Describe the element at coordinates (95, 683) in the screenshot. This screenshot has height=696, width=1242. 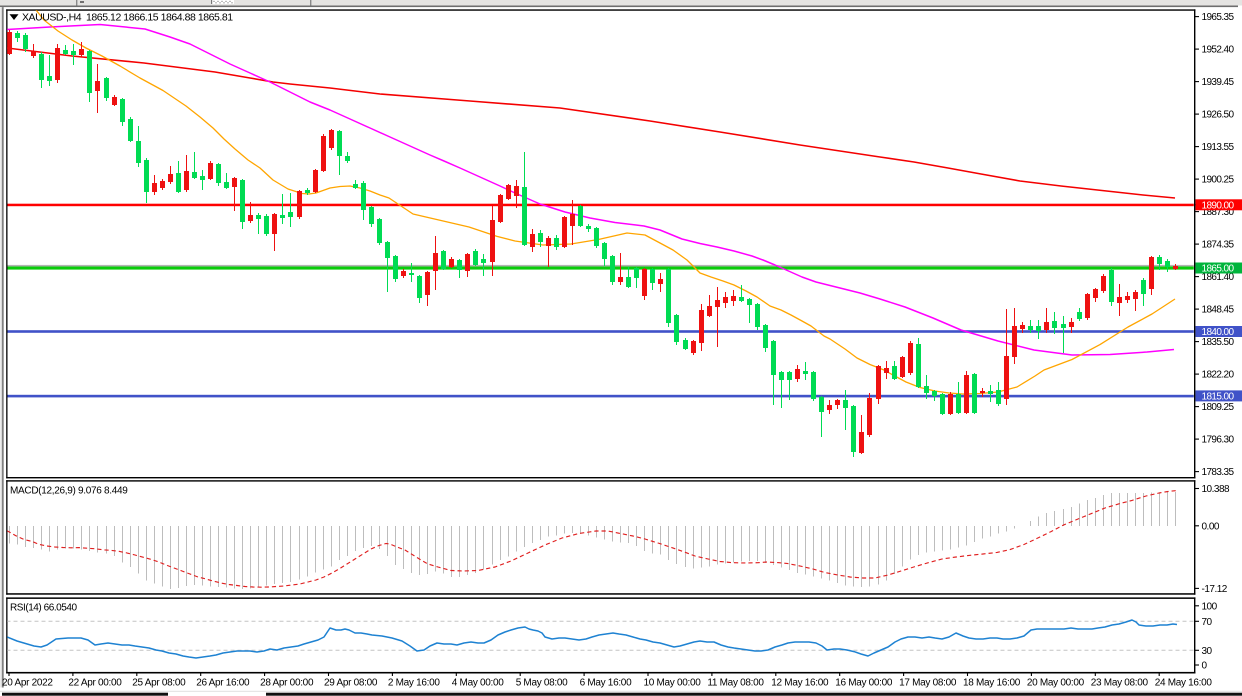
I see `svg-text: 22 Apr 00:00` at that location.